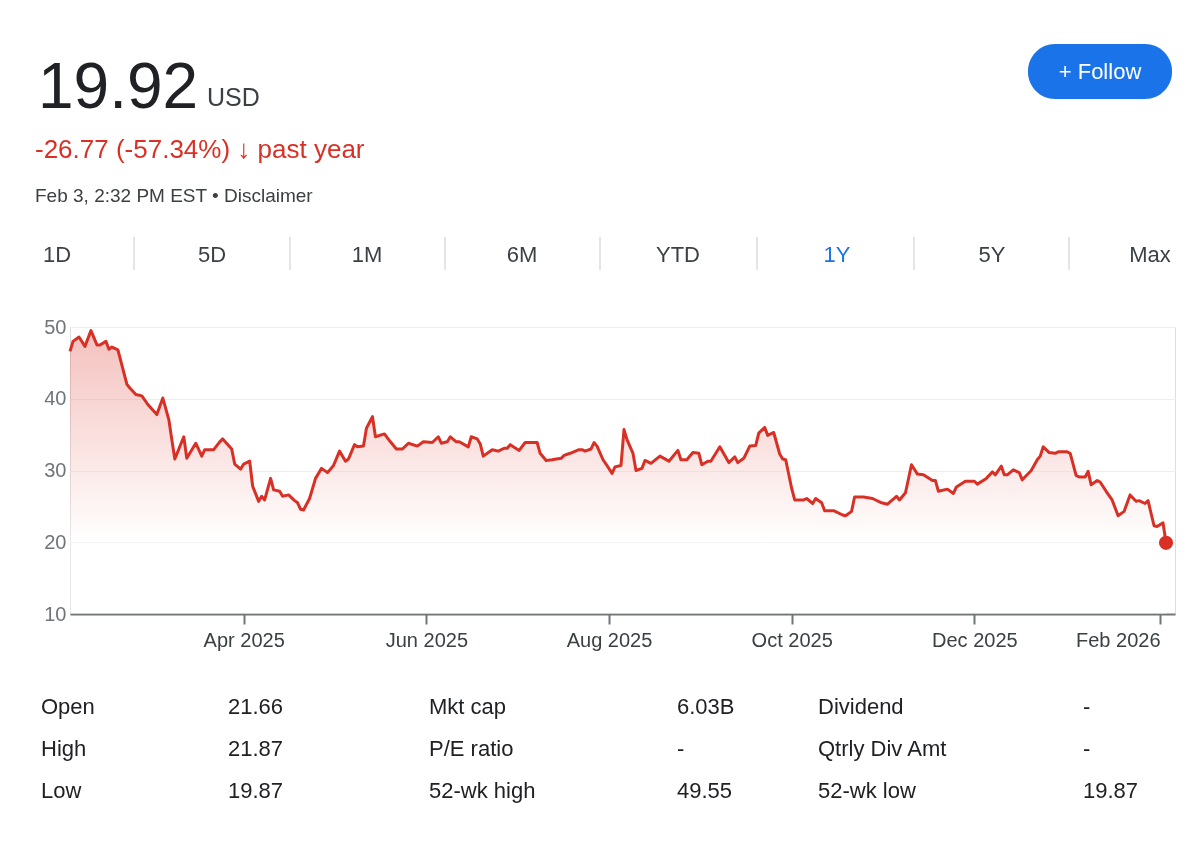 This screenshot has height=841, width=1200. What do you see at coordinates (174, 195) in the screenshot?
I see `text: Feb 3, 2:32 PM EST • Disclaimer` at bounding box center [174, 195].